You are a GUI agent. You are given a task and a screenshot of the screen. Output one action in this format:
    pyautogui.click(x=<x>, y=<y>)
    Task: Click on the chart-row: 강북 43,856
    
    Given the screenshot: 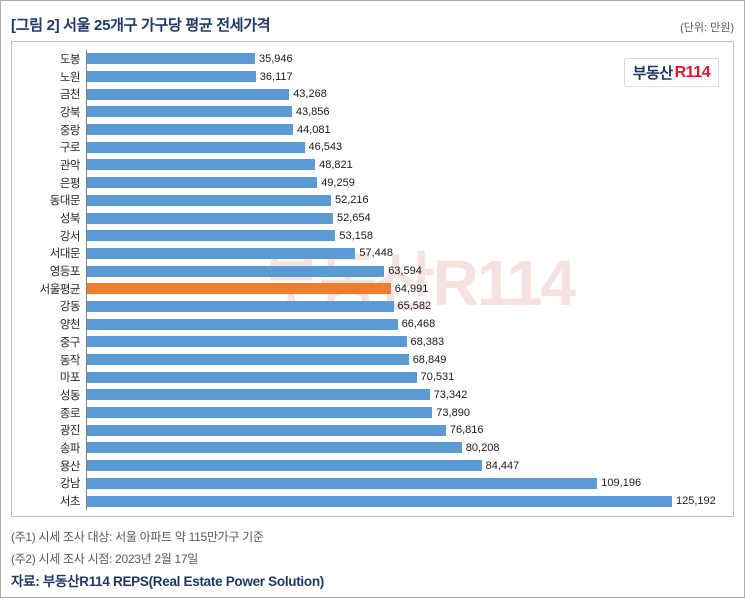 What is the action you would take?
    pyautogui.click(x=371, y=112)
    